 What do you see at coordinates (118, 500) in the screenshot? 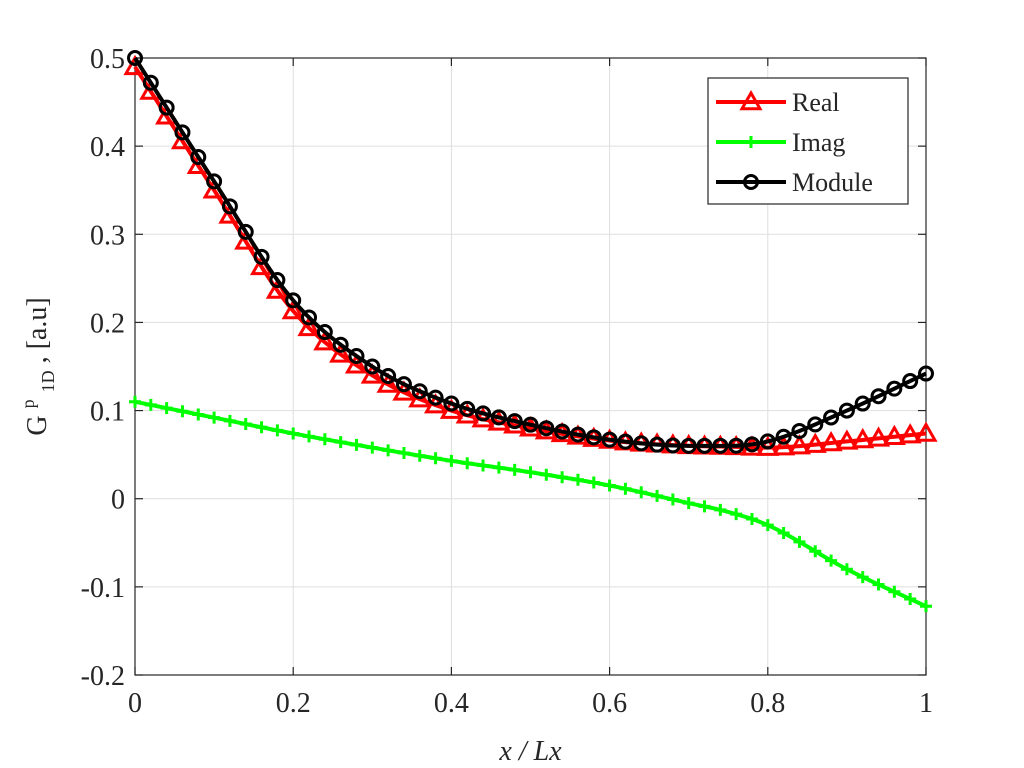
I see `y-tick-label: 0` at bounding box center [118, 500].